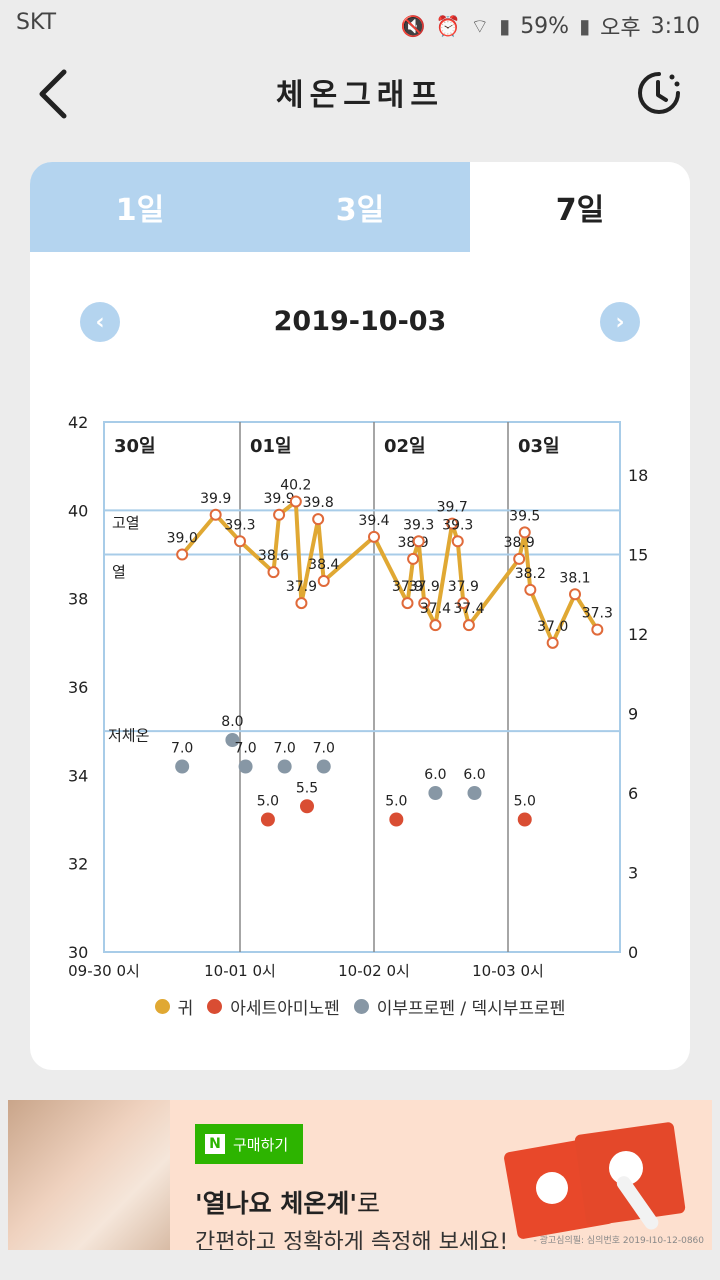 The height and width of the screenshot is (1280, 720). Describe the element at coordinates (675, 26) in the screenshot. I see `clock-time: 3:10` at that location.